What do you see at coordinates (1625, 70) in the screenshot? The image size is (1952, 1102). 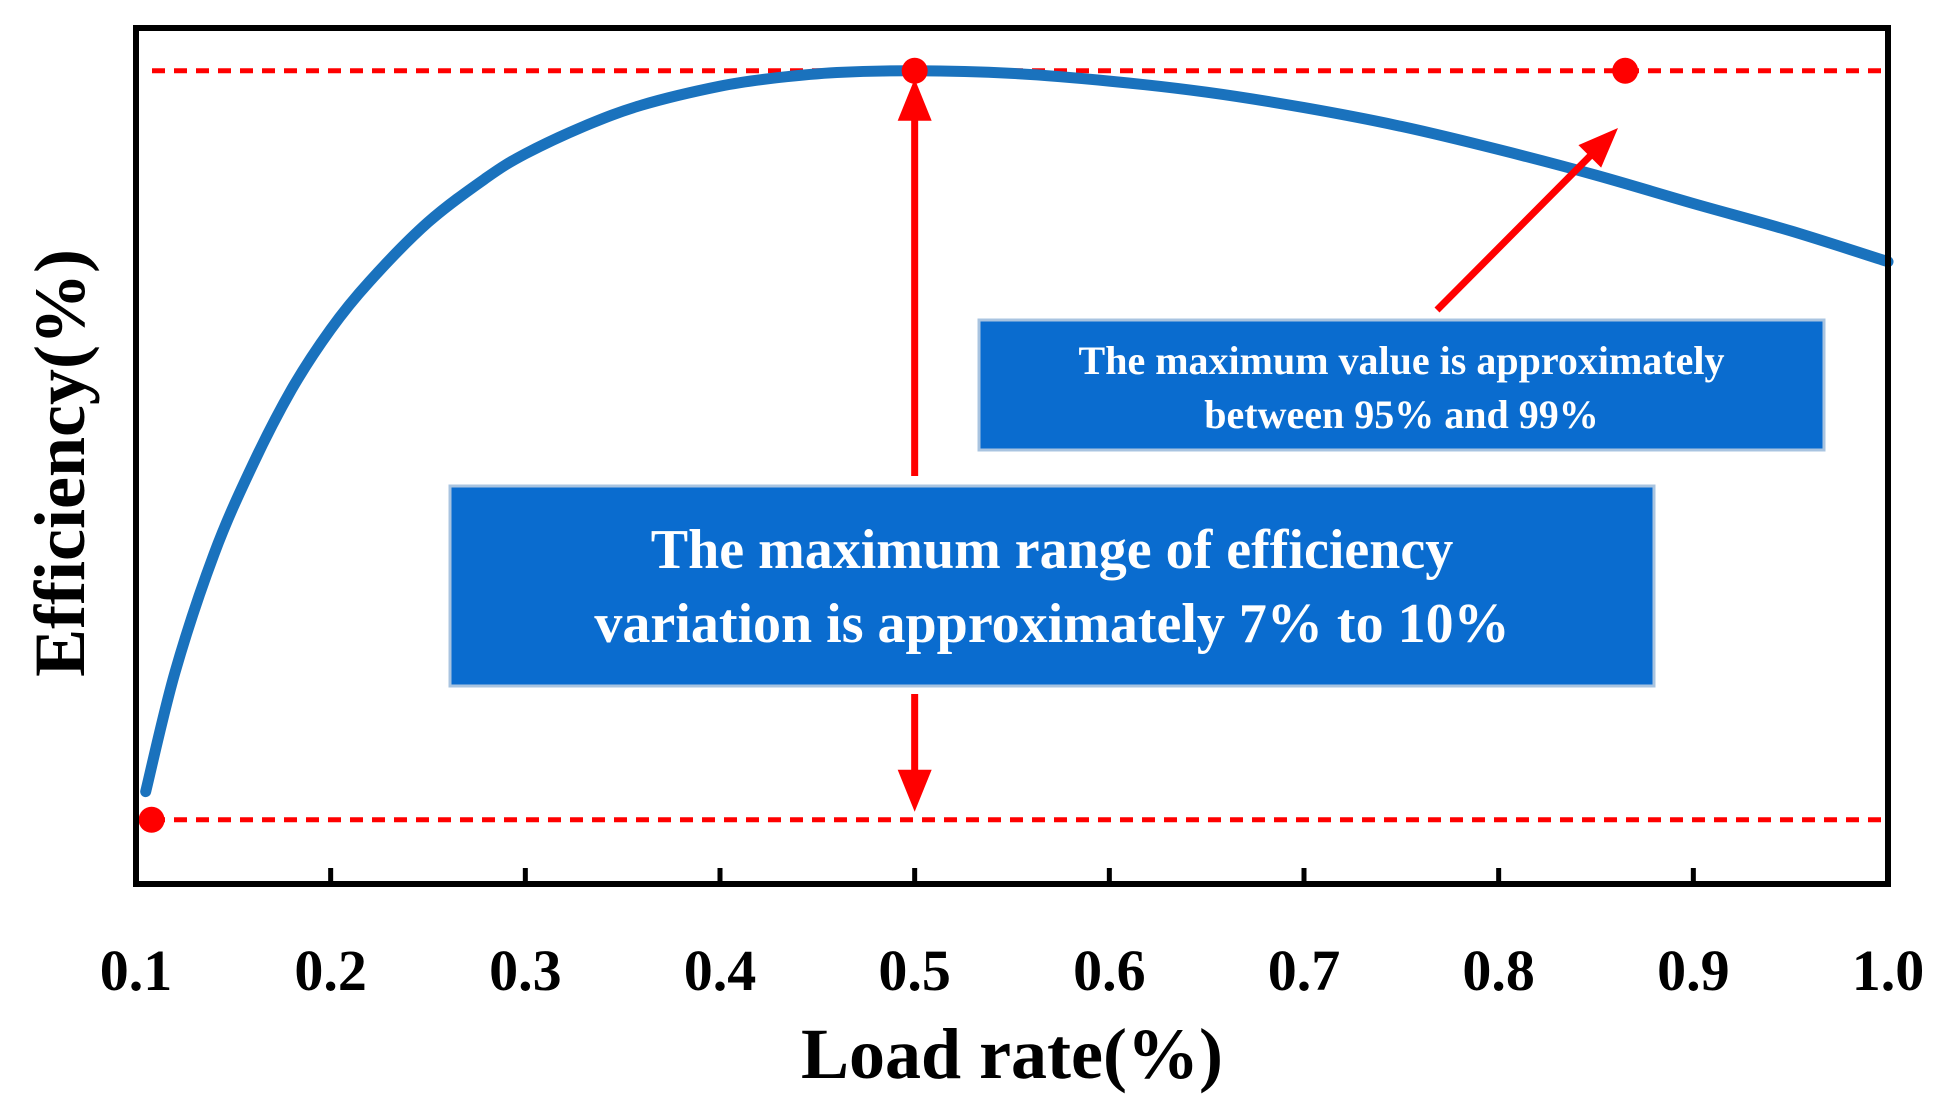 I see `max-line-point` at bounding box center [1625, 70].